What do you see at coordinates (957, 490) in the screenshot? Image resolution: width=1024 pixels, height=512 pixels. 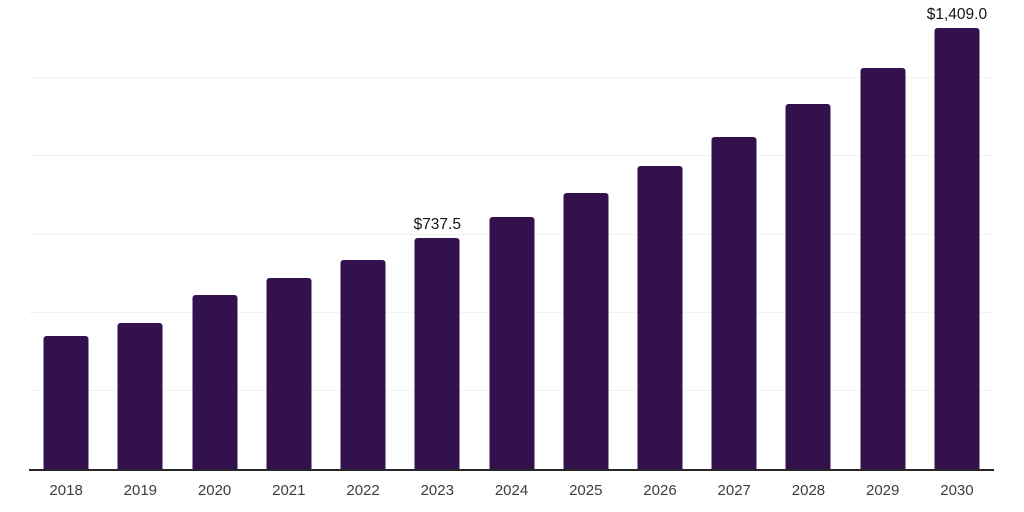 I see `x-tick-label-2030: 2030` at bounding box center [957, 490].